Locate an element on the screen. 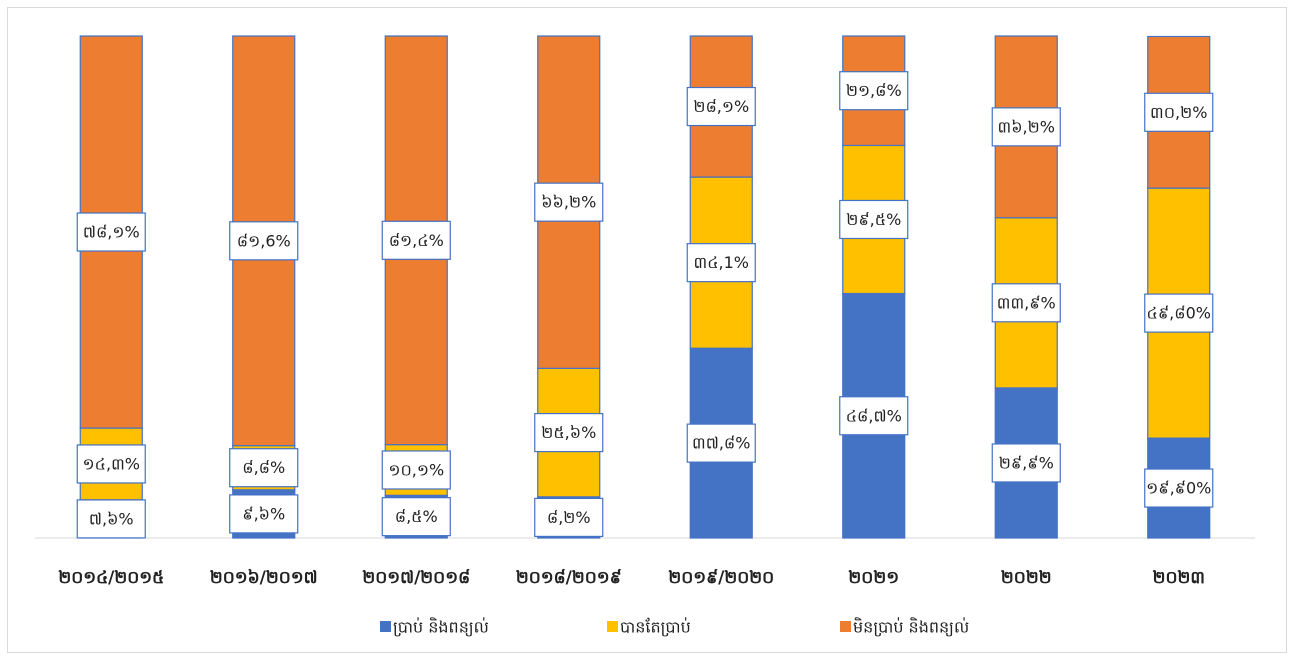  data-label: ១០,១% is located at coordinates (416, 469).